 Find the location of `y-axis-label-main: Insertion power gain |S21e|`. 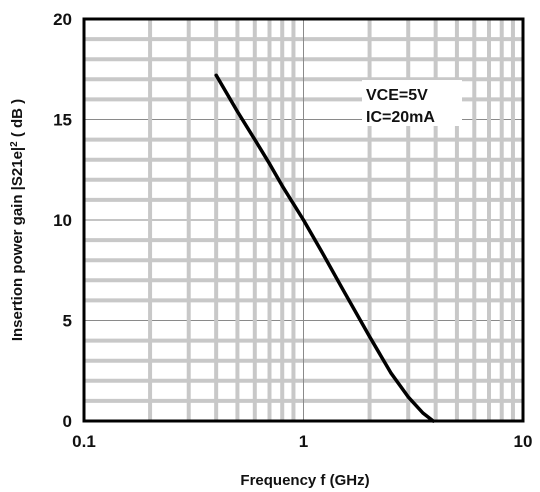

y-axis-label-main: Insertion power gain |S21e| is located at coordinates (17, 244).